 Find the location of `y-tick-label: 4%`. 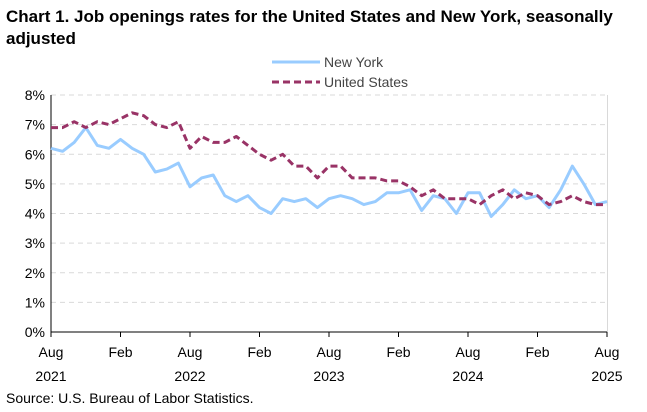

y-tick-label: 4% is located at coordinates (35, 214).